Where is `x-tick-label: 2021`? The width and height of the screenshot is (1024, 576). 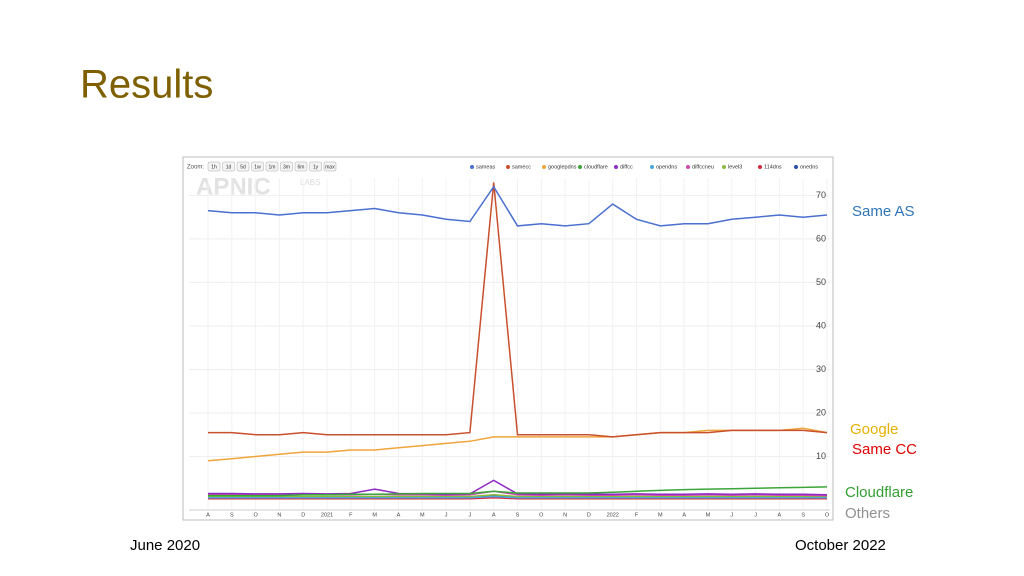
x-tick-label: 2021 is located at coordinates (327, 515).